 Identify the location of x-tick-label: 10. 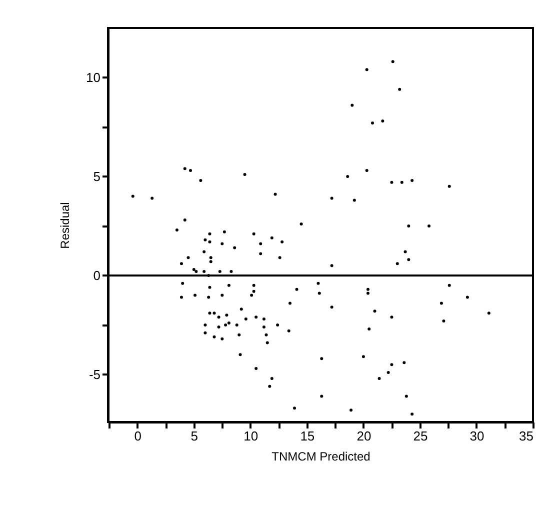
(251, 436).